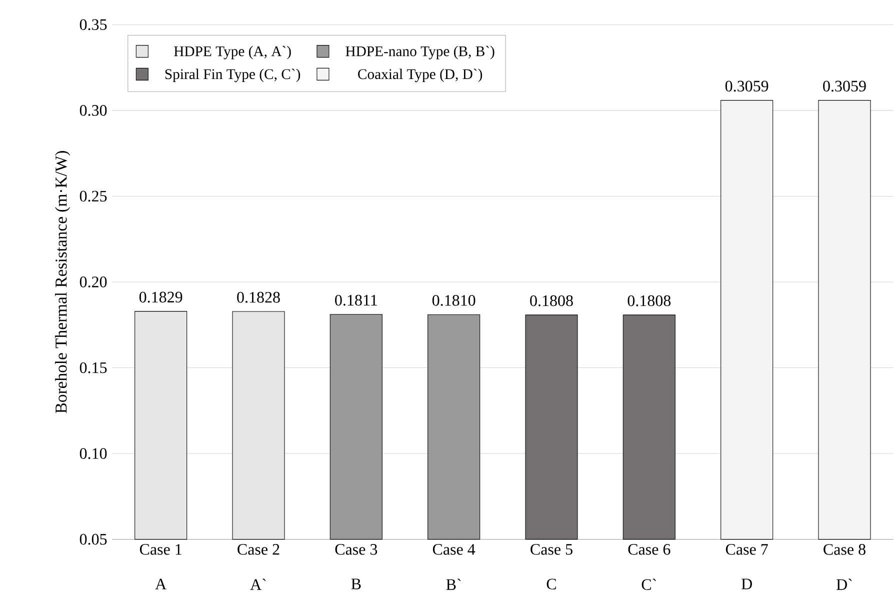 This screenshot has width=894, height=598. What do you see at coordinates (160, 297) in the screenshot?
I see `data-label: 0.1829` at bounding box center [160, 297].